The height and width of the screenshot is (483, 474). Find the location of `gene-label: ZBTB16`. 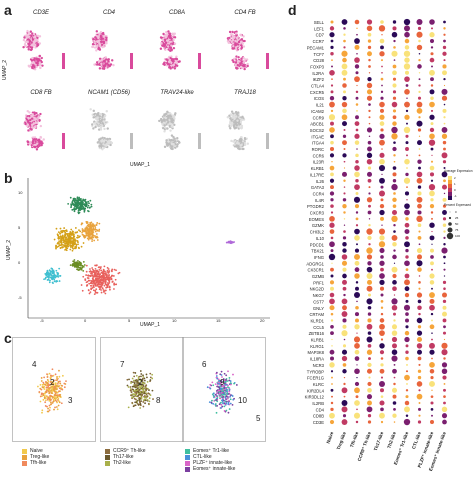

gene-label: ZBTB16 is located at coordinates (317, 333).